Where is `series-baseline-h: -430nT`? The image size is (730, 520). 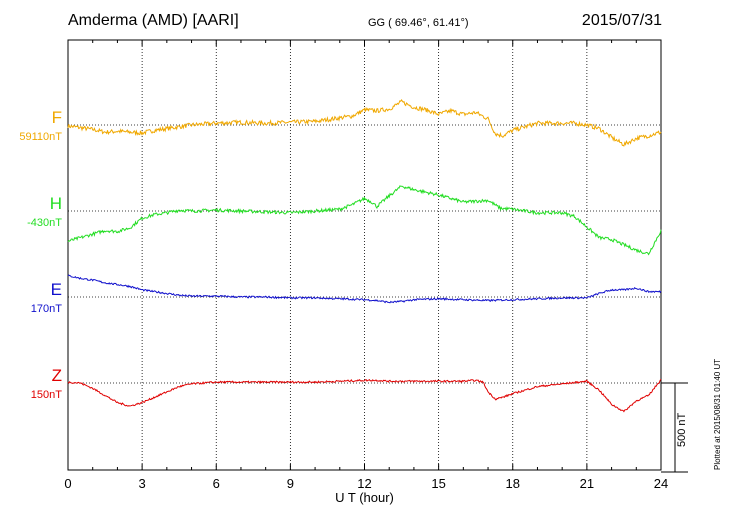
series-baseline-h: -430nT is located at coordinates (44, 223).